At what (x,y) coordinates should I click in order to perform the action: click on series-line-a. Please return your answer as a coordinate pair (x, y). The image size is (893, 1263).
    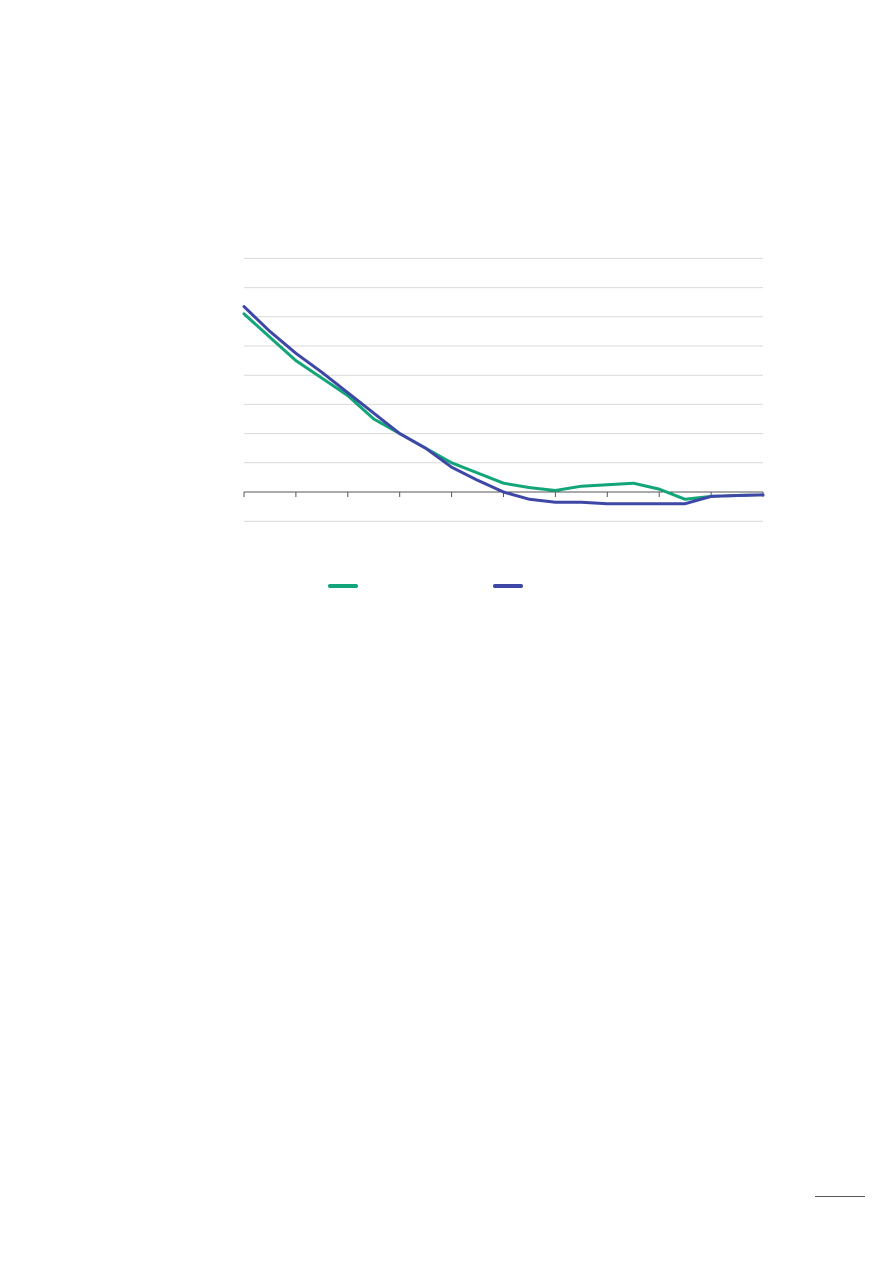
    Looking at the image, I should click on (503, 406).